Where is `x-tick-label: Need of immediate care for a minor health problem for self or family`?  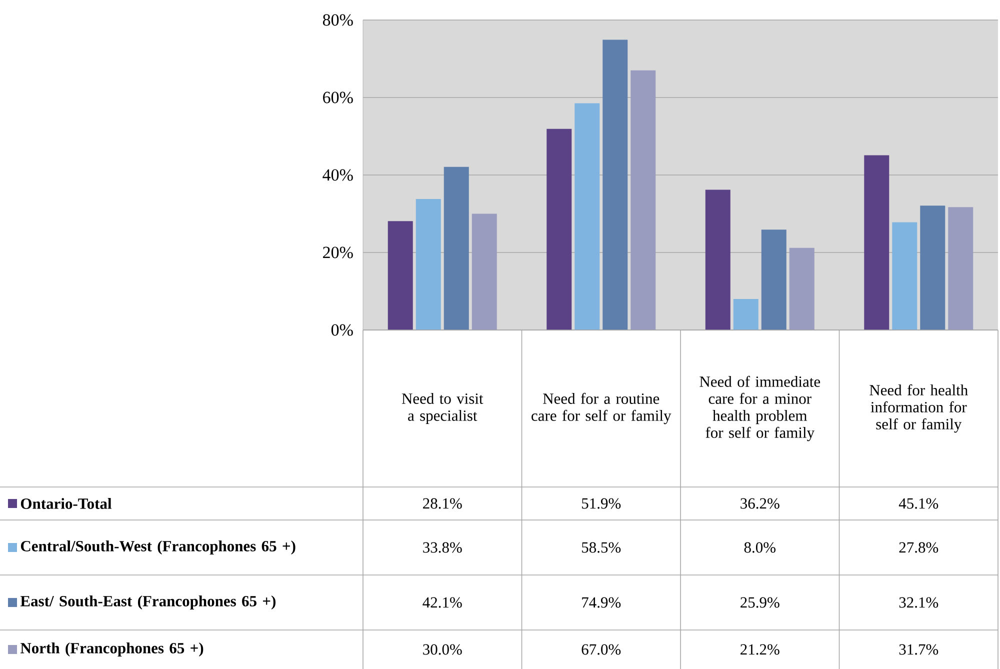
x-tick-label: Need of immediate care for a minor health problem for self or family is located at coordinates (760, 409).